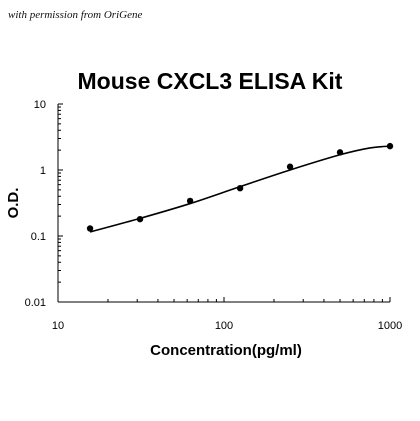 The image size is (420, 421). I want to click on y-axis-label: O.D., so click(13, 203).